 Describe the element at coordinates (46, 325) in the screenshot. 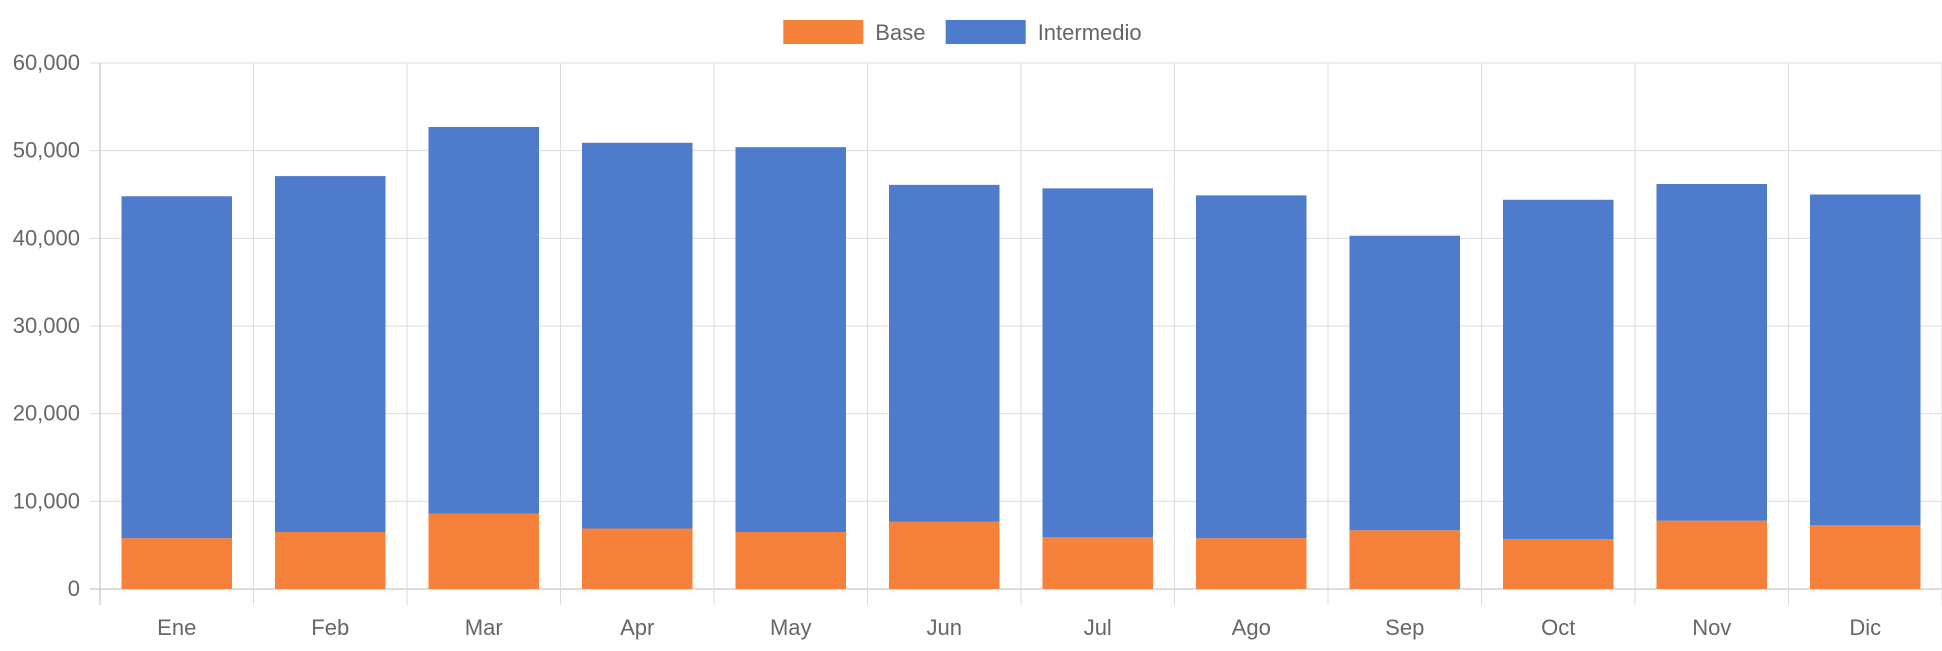

I see `y-tick-label: 30,000` at that location.